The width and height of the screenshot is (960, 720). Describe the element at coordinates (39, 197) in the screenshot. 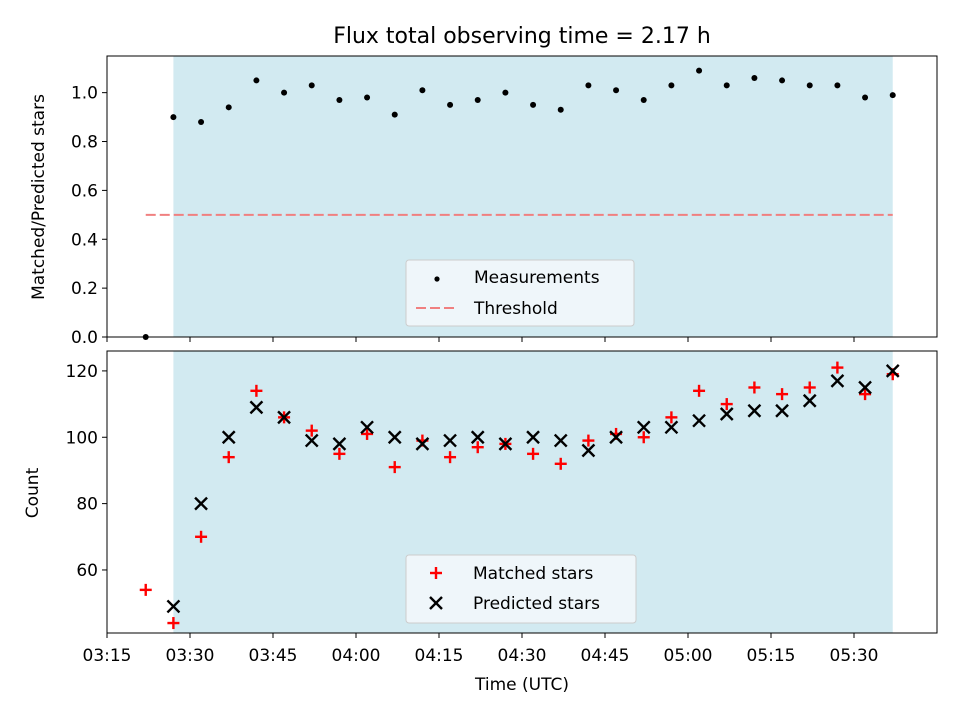

I see `top-y-axis-label: Matched/Predicted stars` at that location.